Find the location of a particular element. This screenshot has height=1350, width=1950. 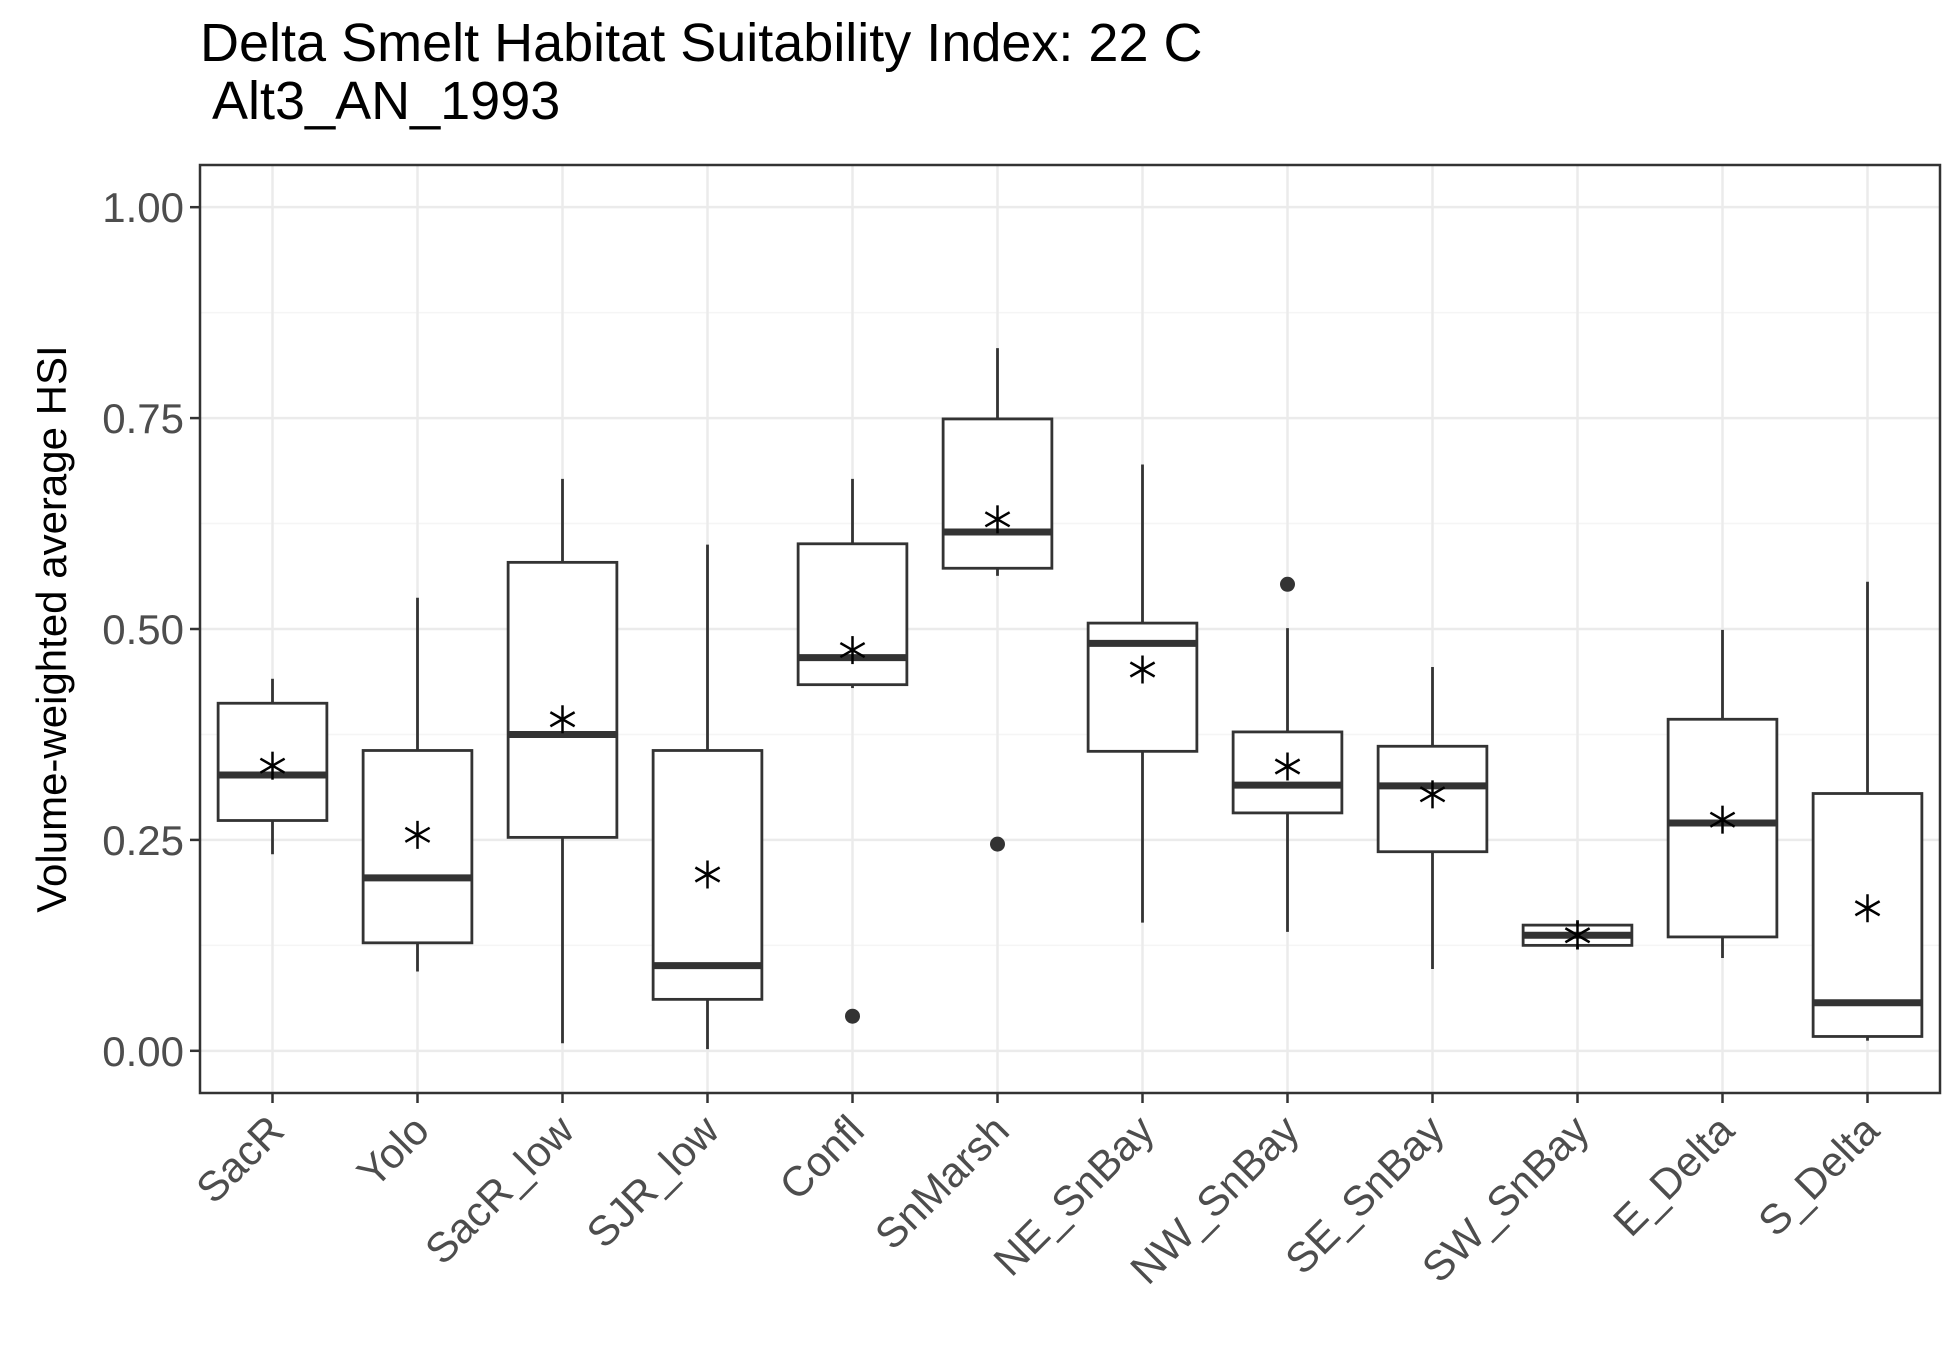

y-tick-label: 0.50 is located at coordinates (143, 629).